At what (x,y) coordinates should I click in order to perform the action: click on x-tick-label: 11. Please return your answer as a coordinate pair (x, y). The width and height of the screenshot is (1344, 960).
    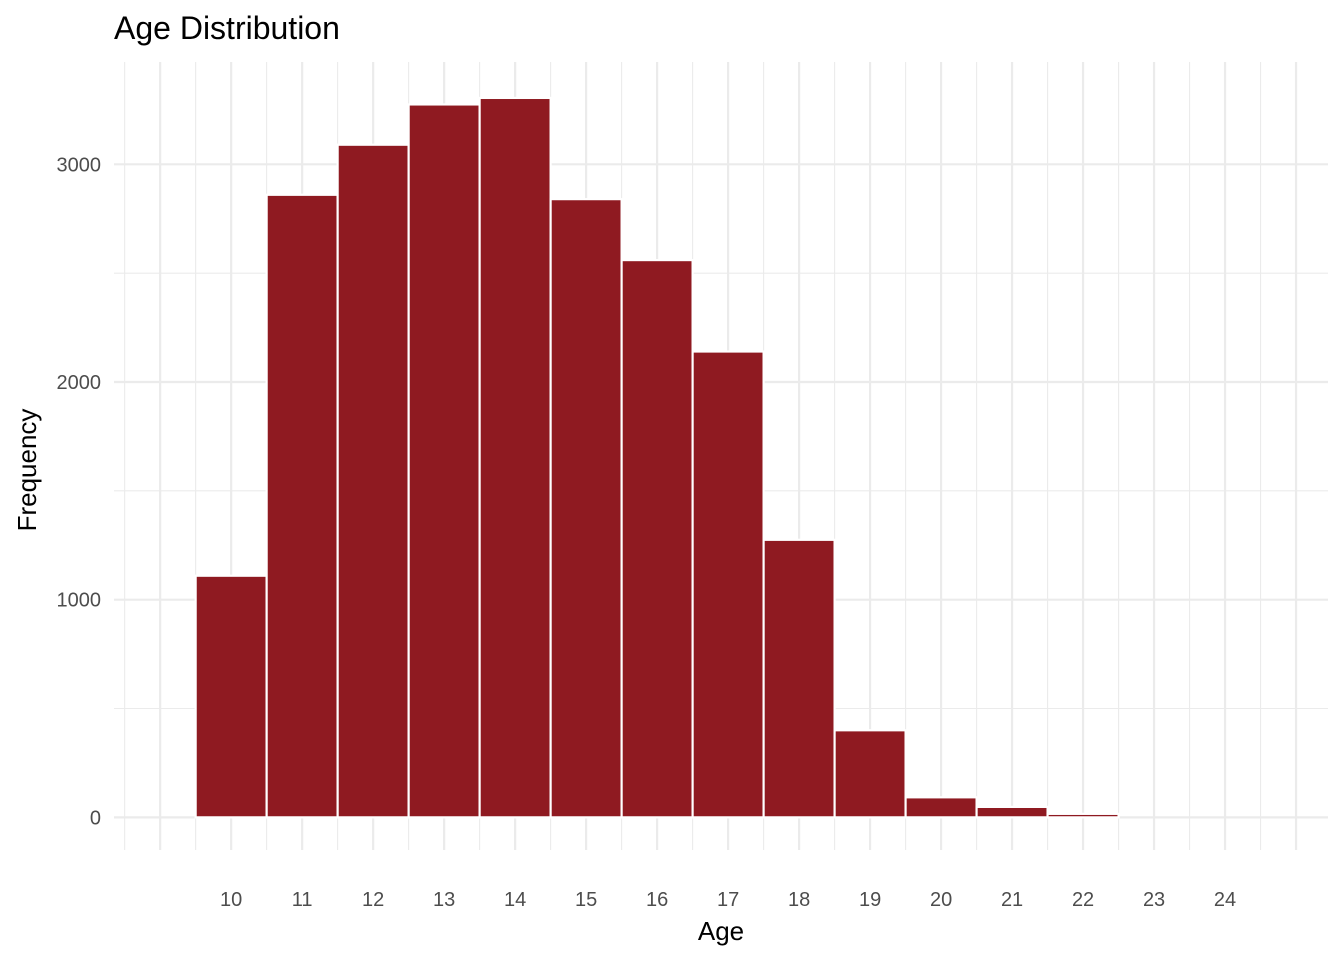
    Looking at the image, I should click on (302, 900).